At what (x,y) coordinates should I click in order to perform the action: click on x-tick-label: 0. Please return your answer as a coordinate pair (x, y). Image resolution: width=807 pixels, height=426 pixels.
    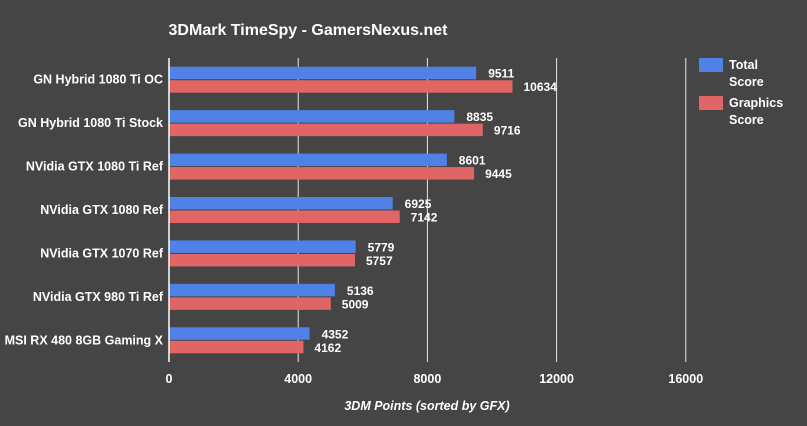
    Looking at the image, I should click on (169, 379).